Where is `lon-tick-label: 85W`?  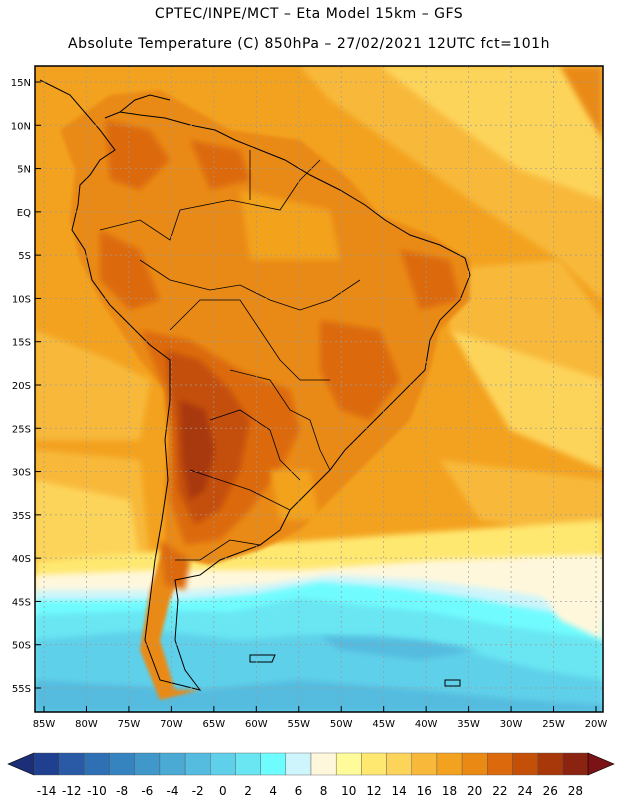
lon-tick-label: 85W is located at coordinates (44, 724).